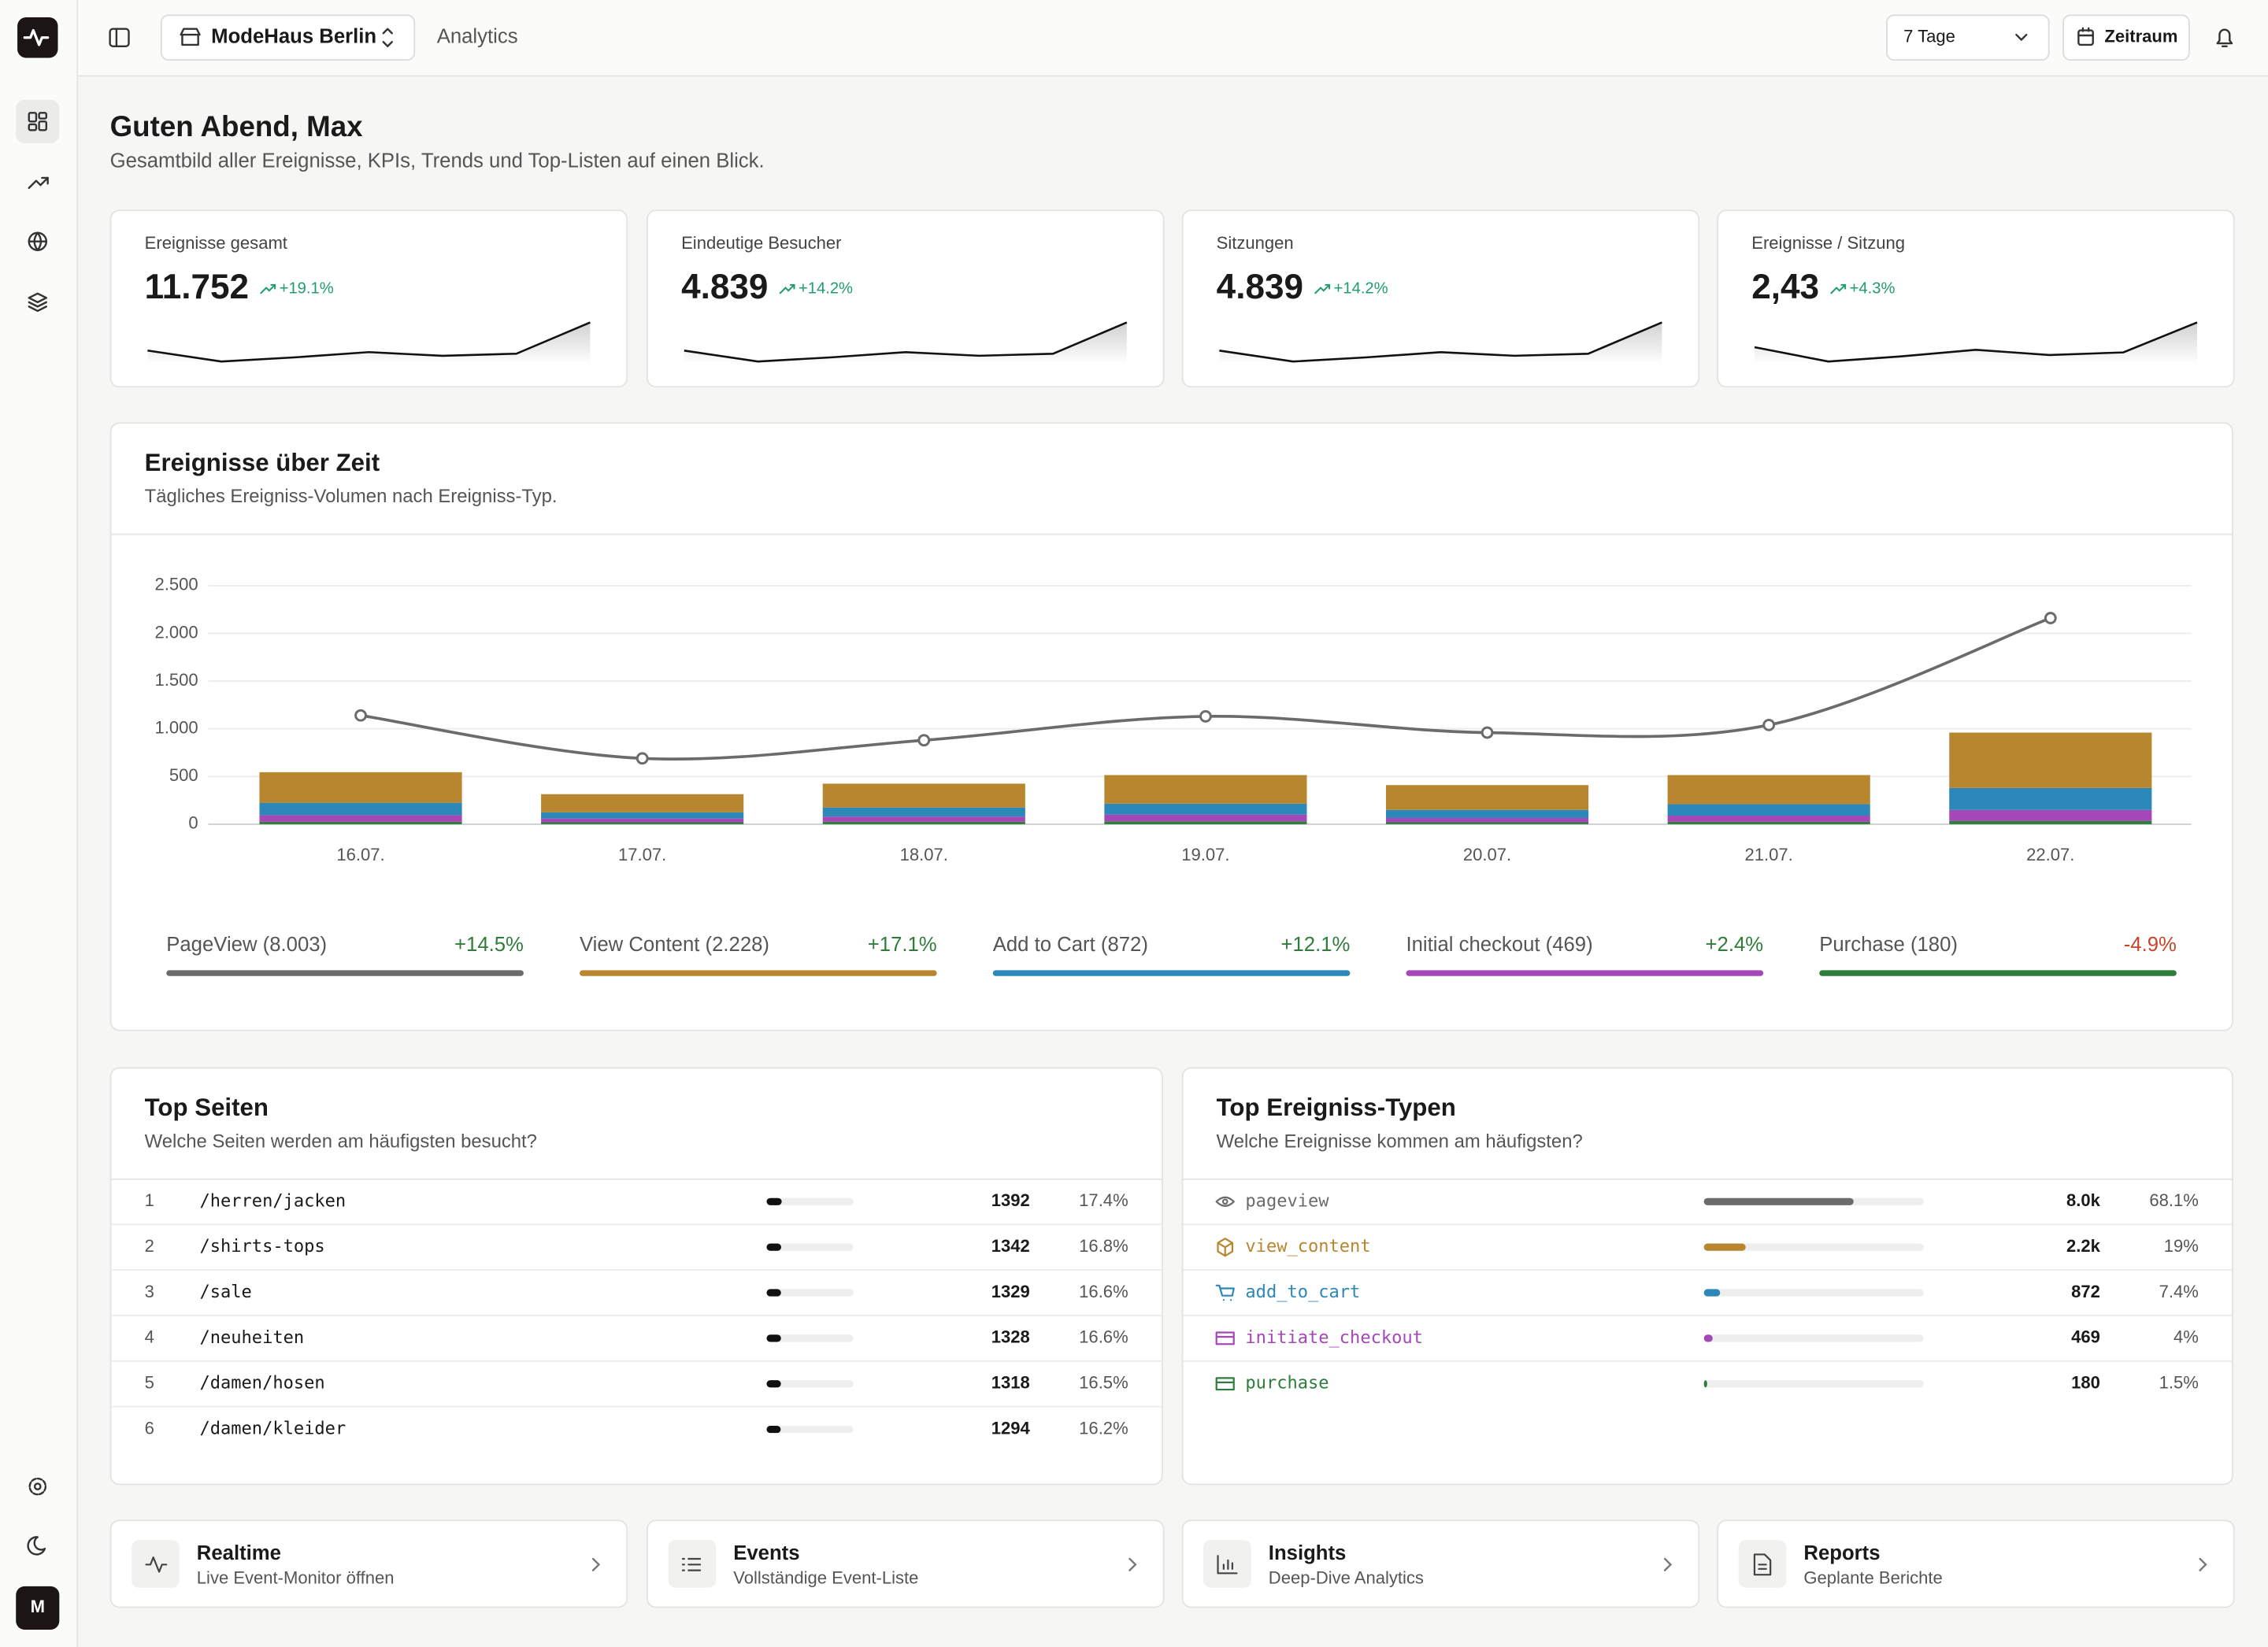  What do you see at coordinates (1308, 1553) in the screenshot?
I see `quick-link-title: Insights` at bounding box center [1308, 1553].